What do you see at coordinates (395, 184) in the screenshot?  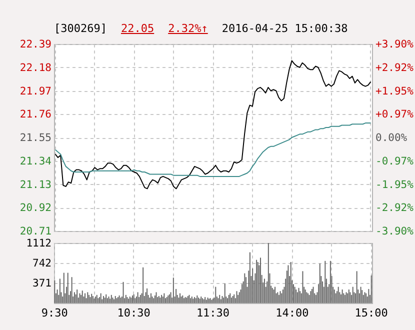 I see `y2-tick-label: -1.95%` at bounding box center [395, 184].